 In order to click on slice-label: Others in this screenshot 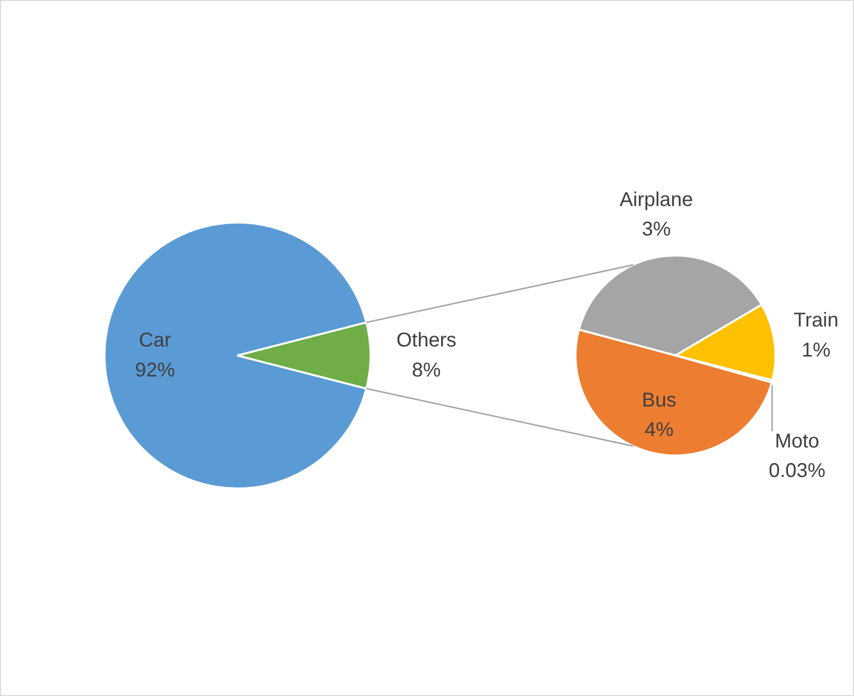, I will do `click(426, 341)`.